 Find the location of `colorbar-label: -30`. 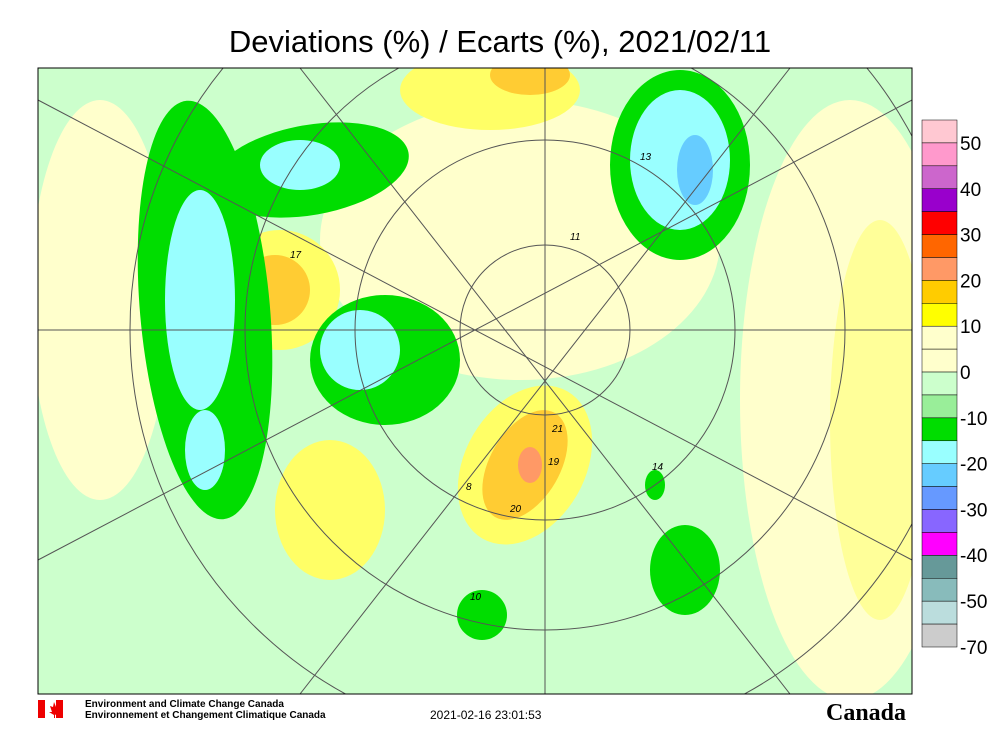

colorbar-label: -30 is located at coordinates (973, 510).